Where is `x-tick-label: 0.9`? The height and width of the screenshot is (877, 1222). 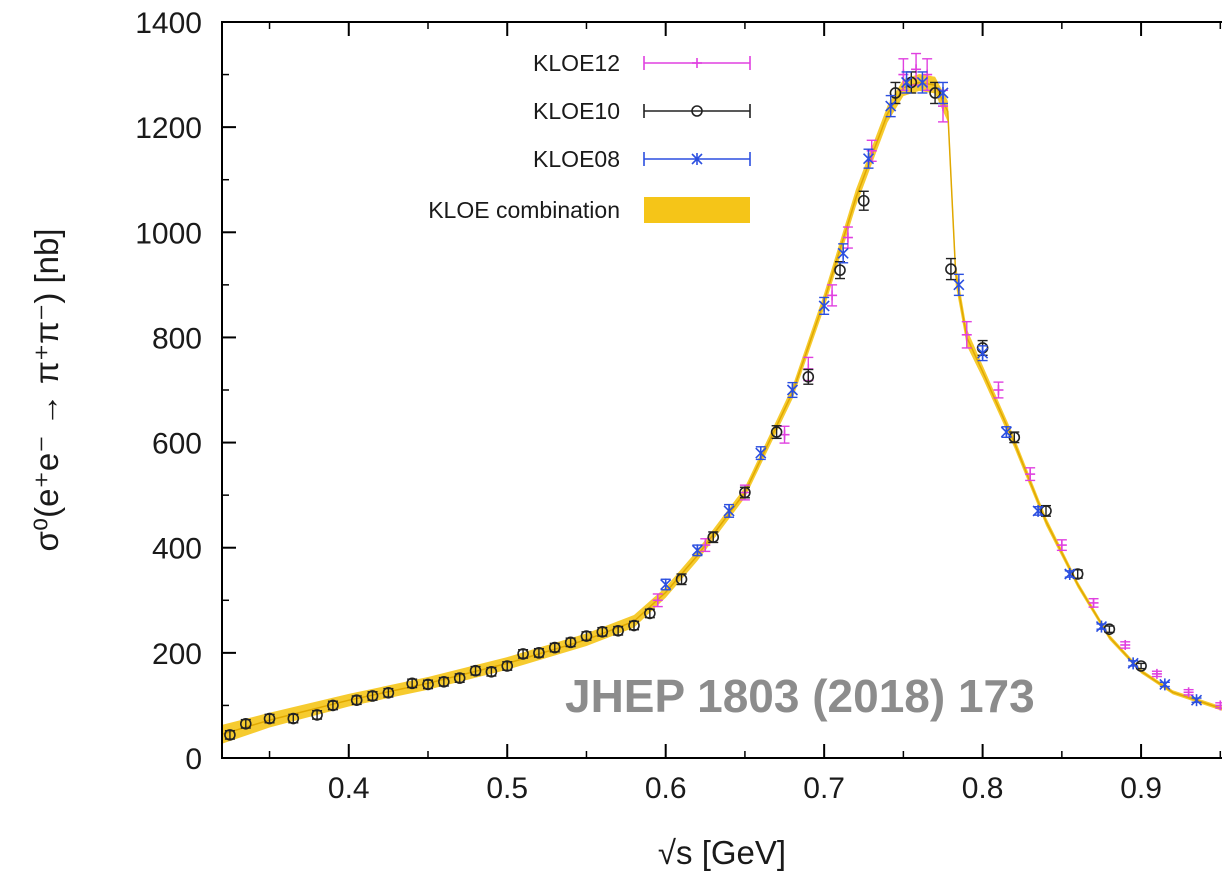 x-tick-label: 0.9 is located at coordinates (1141, 788).